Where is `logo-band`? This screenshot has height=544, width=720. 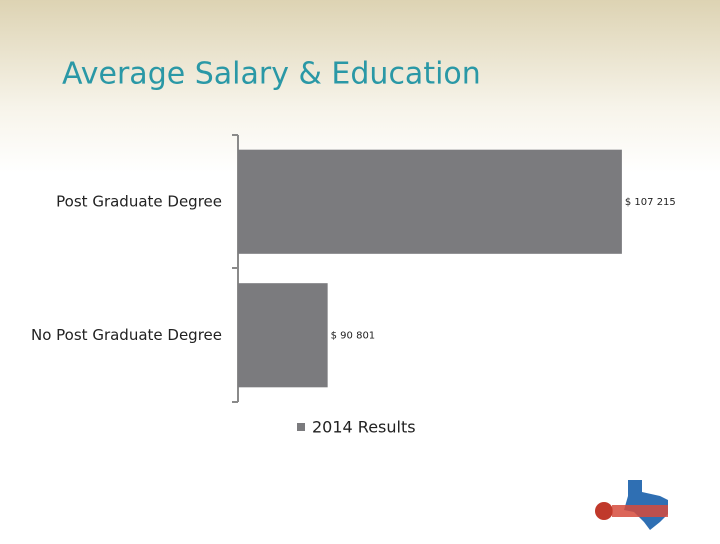
logo-band is located at coordinates (640, 511).